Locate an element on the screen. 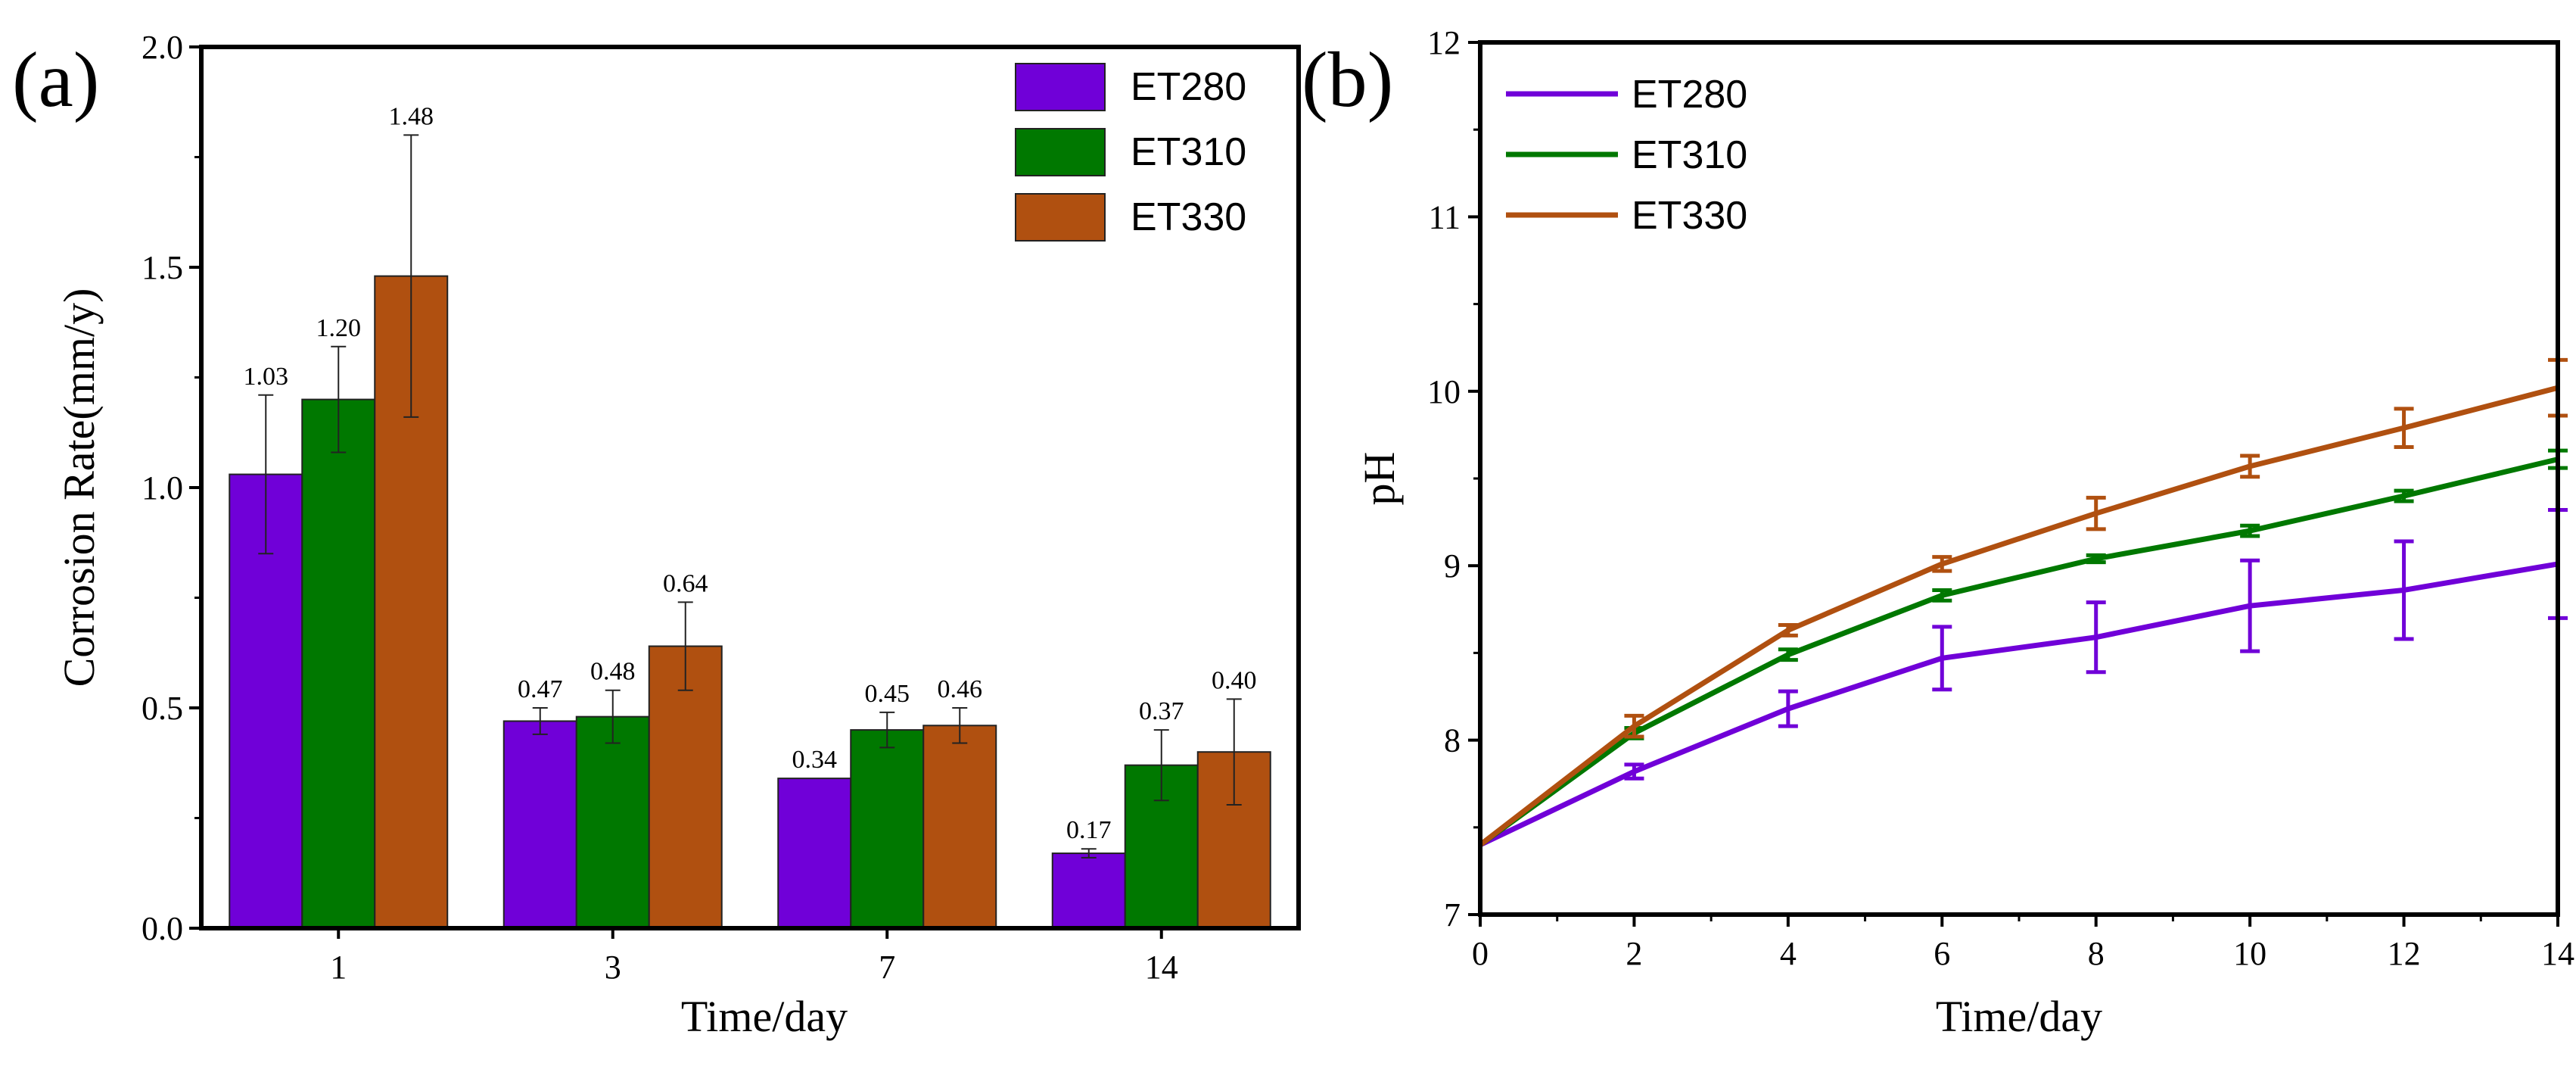  data-label: 0.48 is located at coordinates (613, 672).